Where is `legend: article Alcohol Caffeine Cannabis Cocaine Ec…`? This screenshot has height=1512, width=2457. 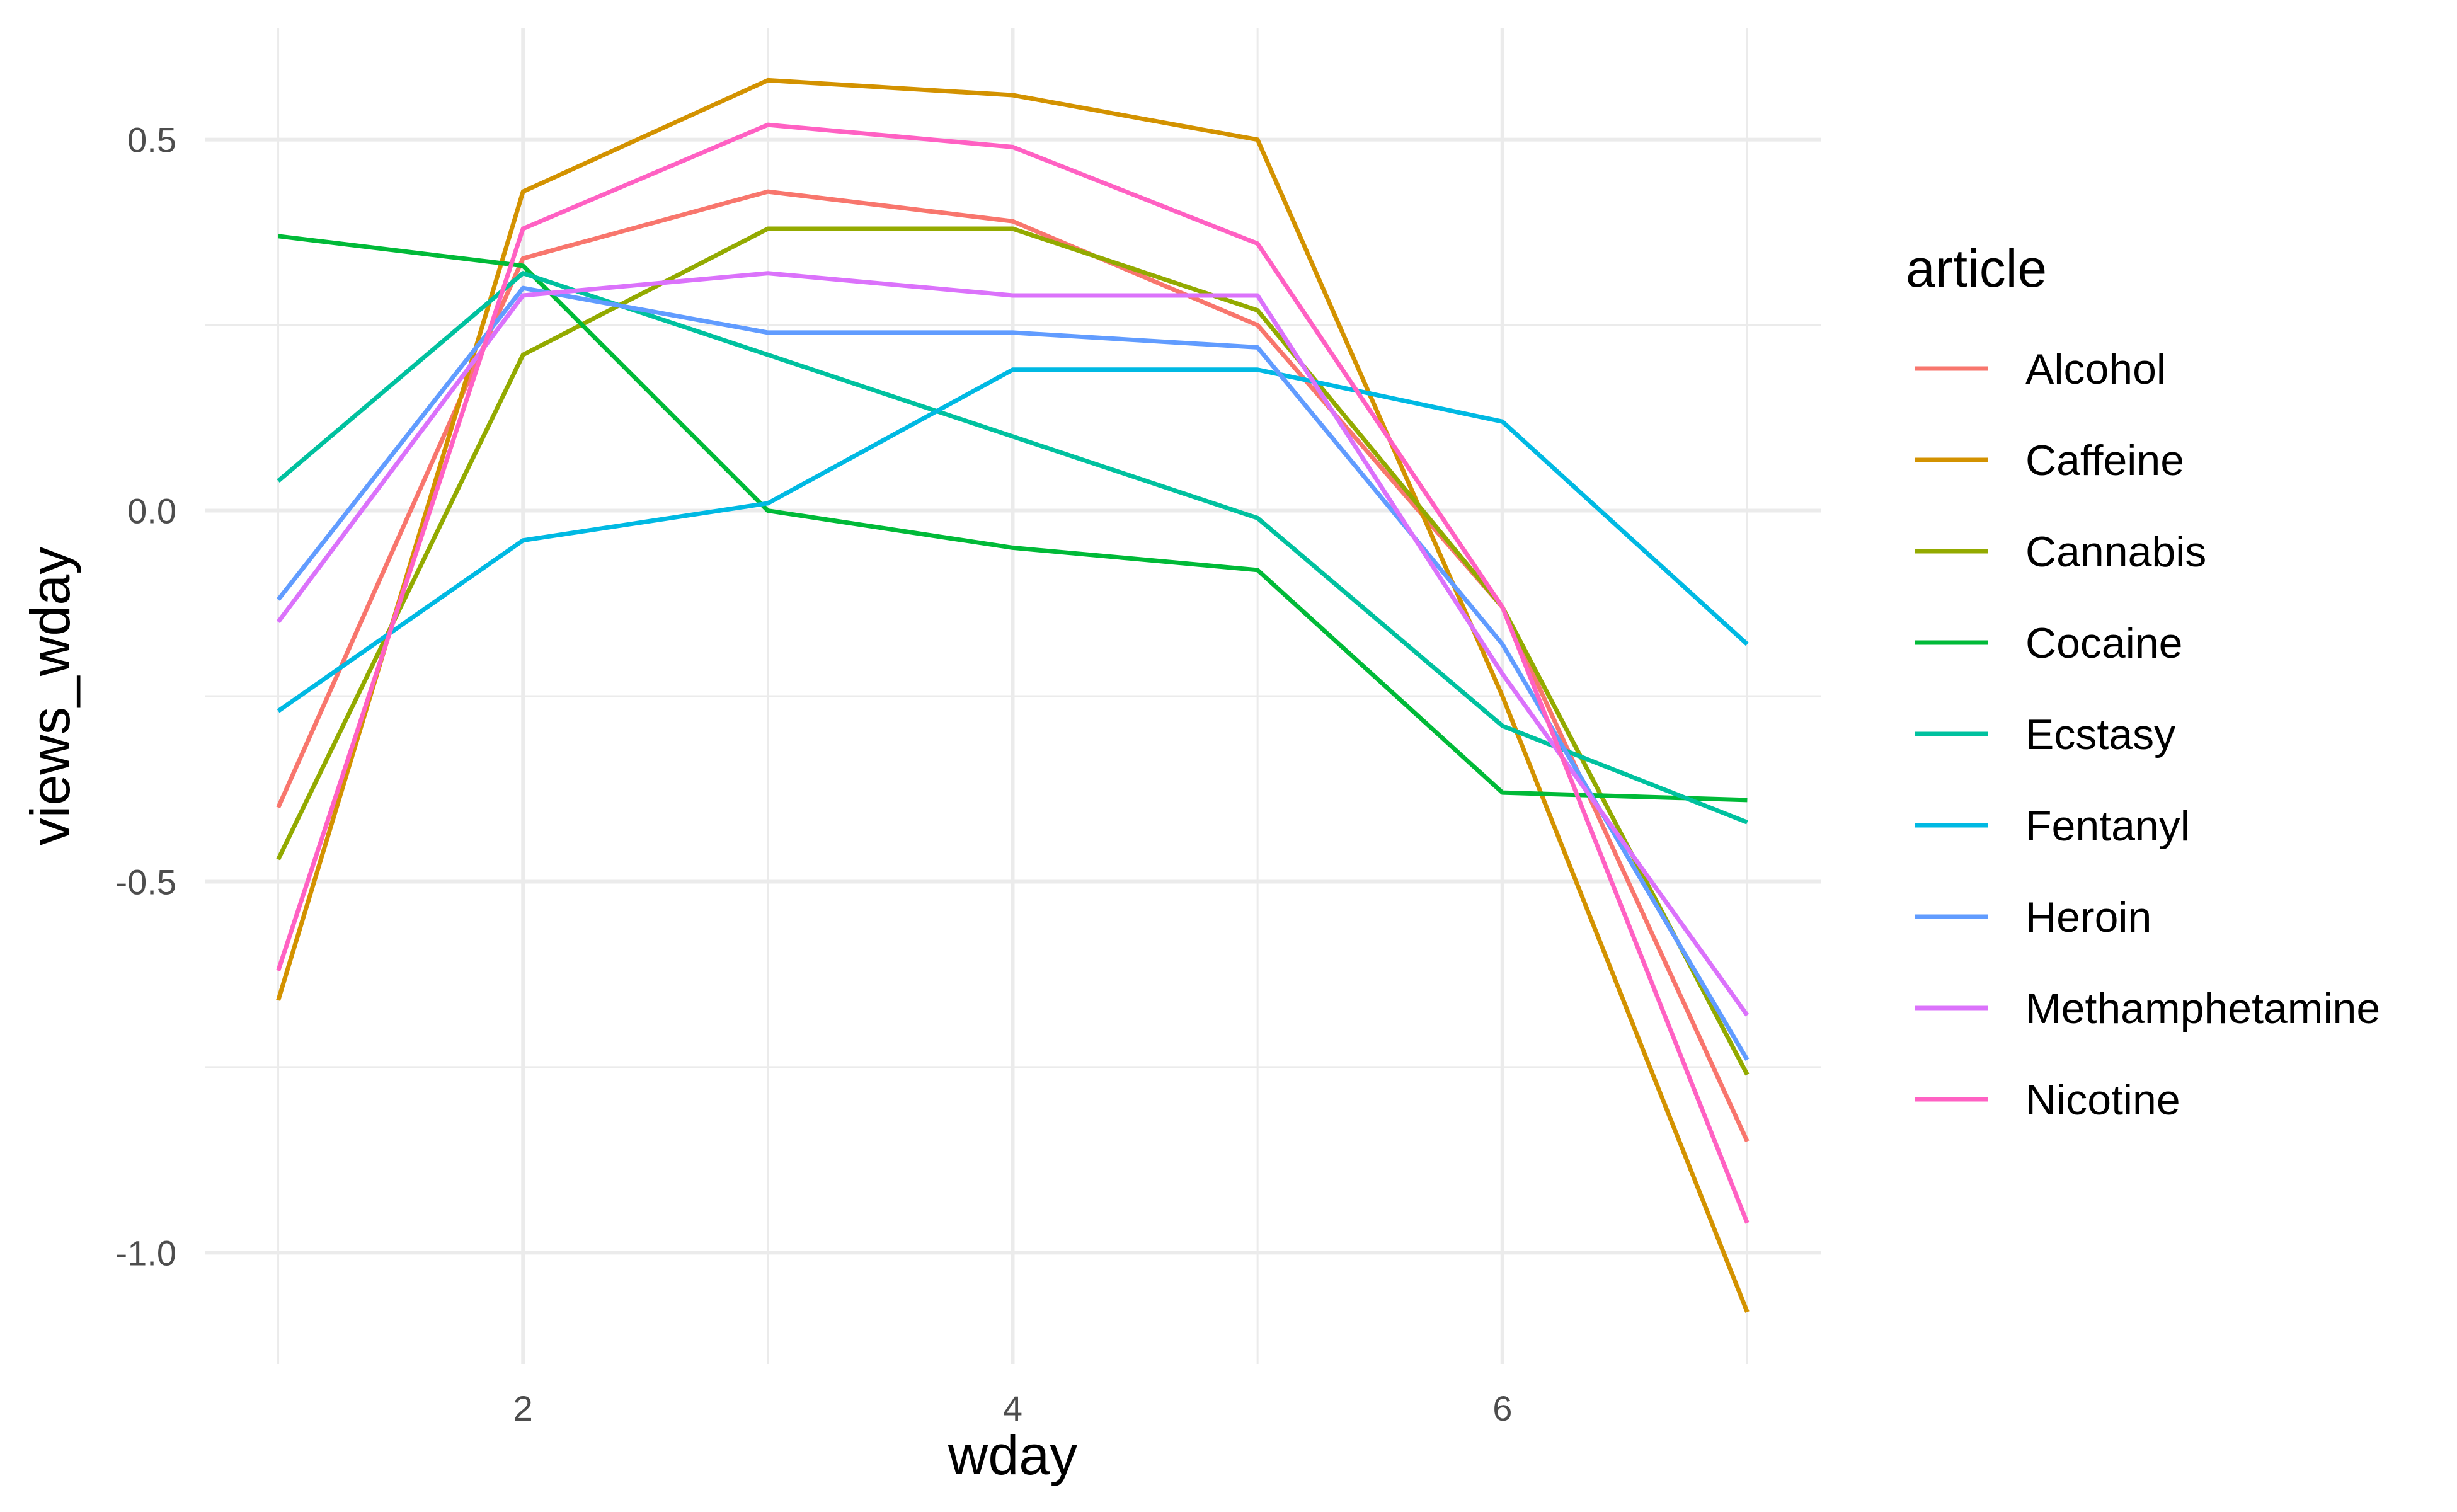 legend: article Alcohol Caffeine Cannabis Cocaine Ec… is located at coordinates (2143, 681).